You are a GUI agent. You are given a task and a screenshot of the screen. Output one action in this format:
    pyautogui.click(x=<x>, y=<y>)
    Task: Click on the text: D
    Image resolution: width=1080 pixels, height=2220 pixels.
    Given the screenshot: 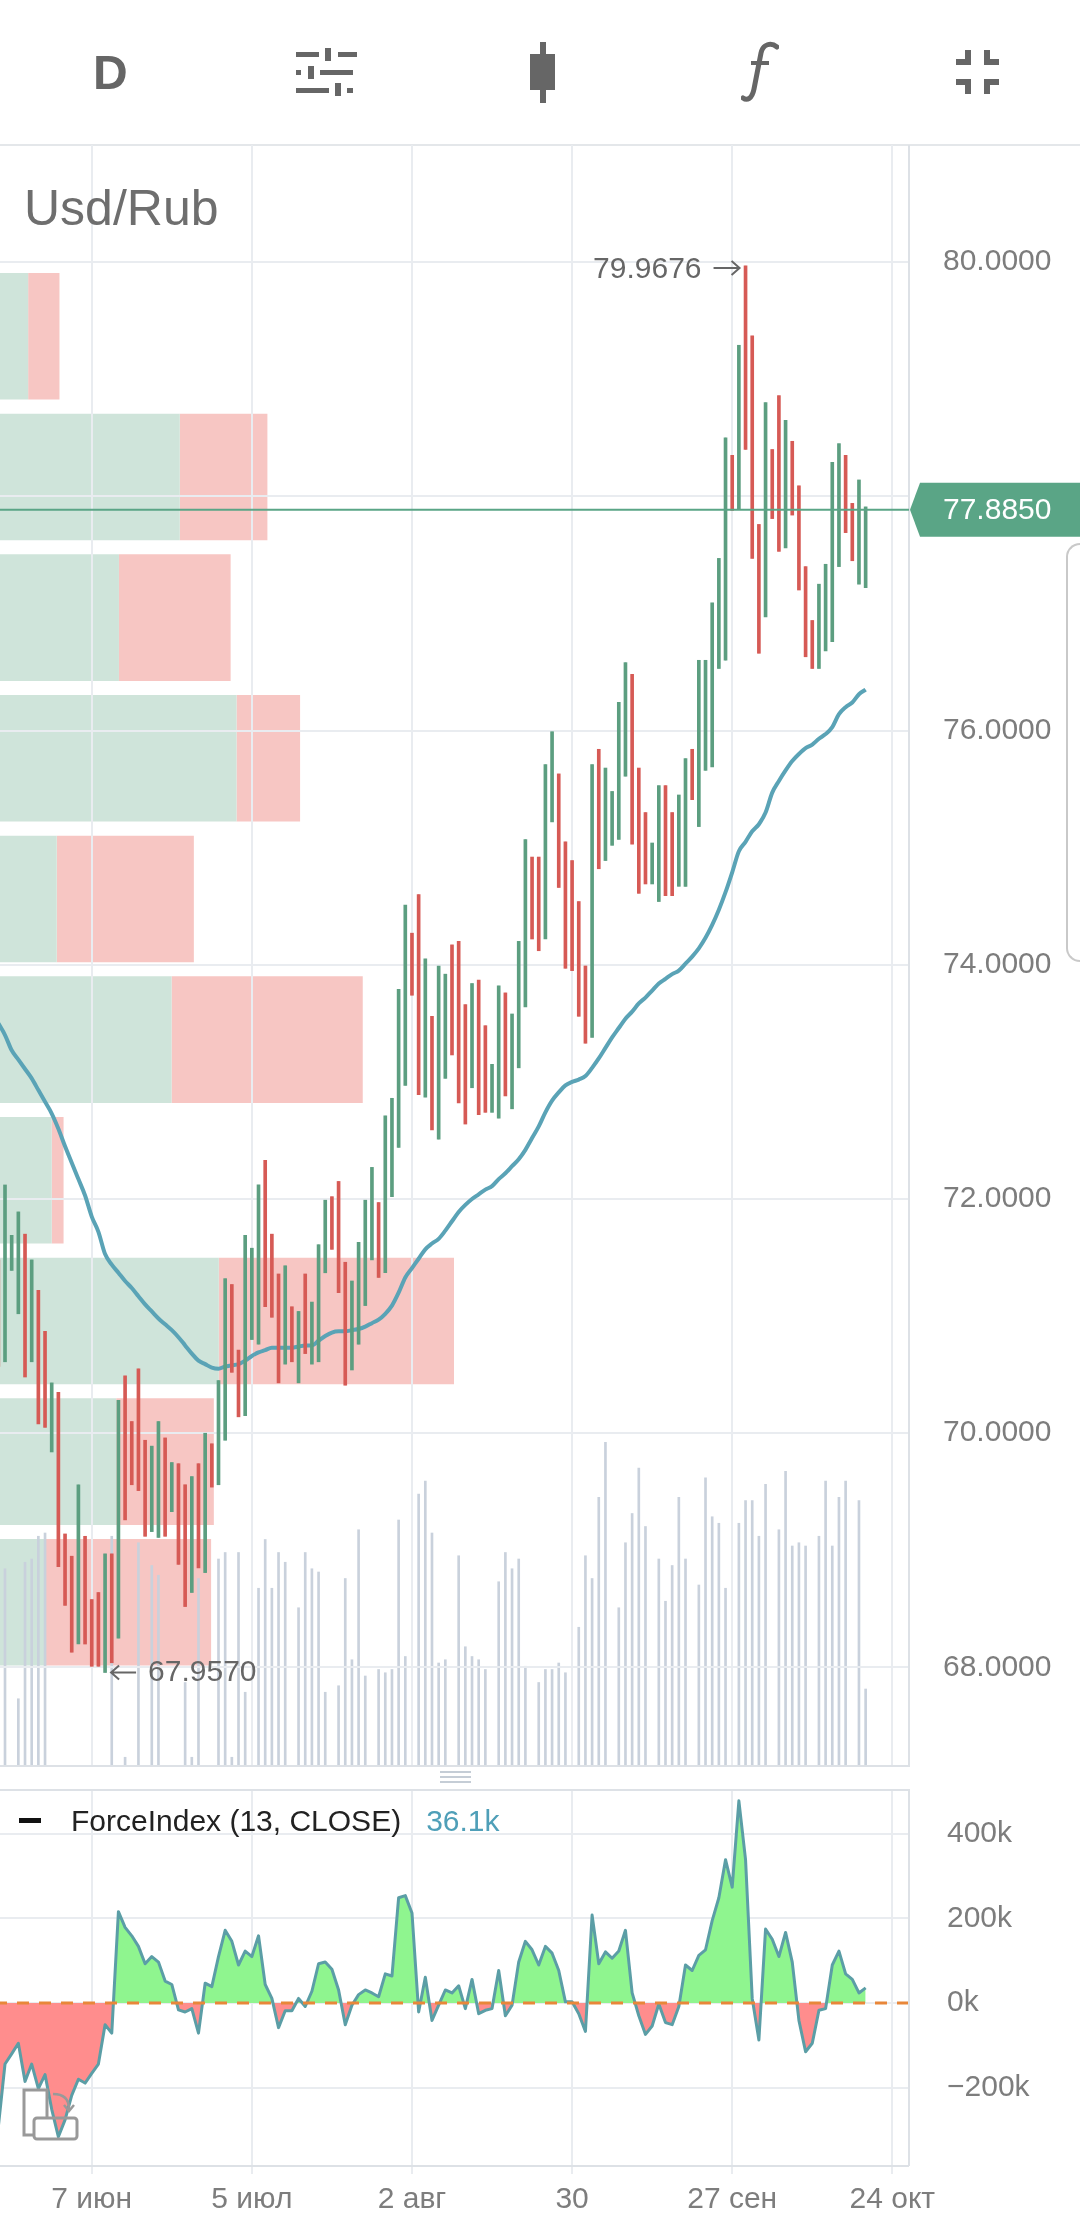 What is the action you would take?
    pyautogui.click(x=110, y=73)
    